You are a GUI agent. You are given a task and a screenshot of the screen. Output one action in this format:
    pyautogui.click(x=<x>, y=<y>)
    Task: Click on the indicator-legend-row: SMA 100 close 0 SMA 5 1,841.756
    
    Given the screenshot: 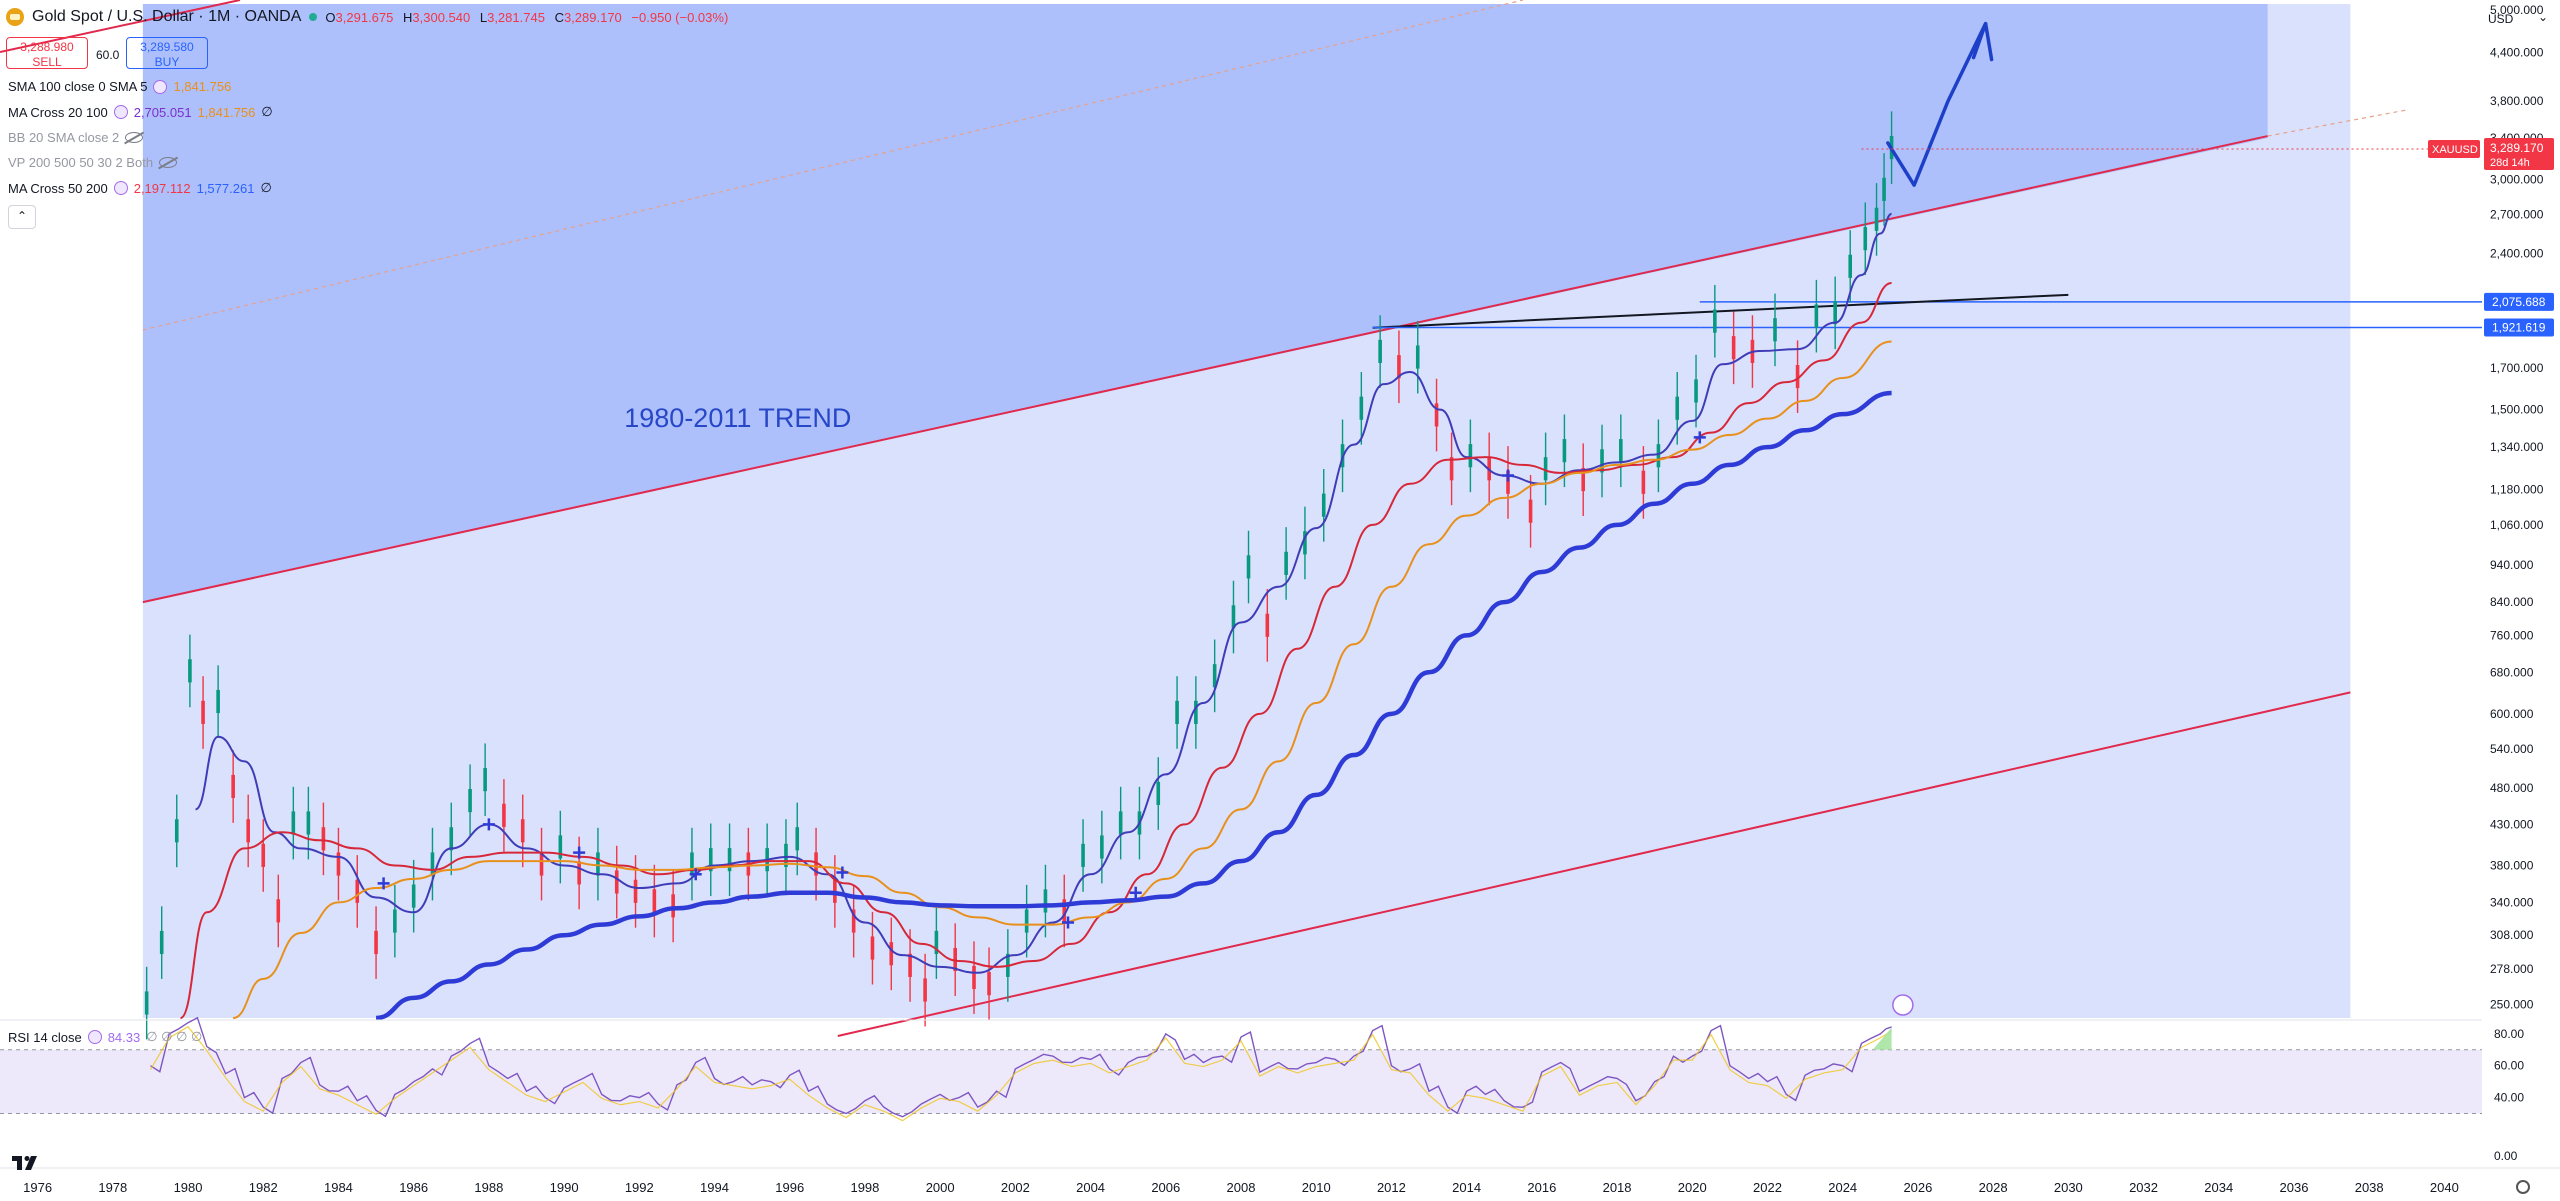 What is the action you would take?
    pyautogui.click(x=119, y=86)
    